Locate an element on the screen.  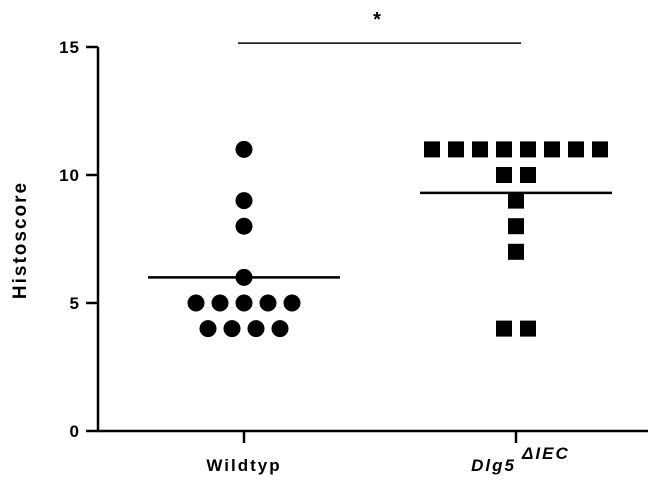
x-category-label-dlg5: Dlg5 is located at coordinates (493, 465).